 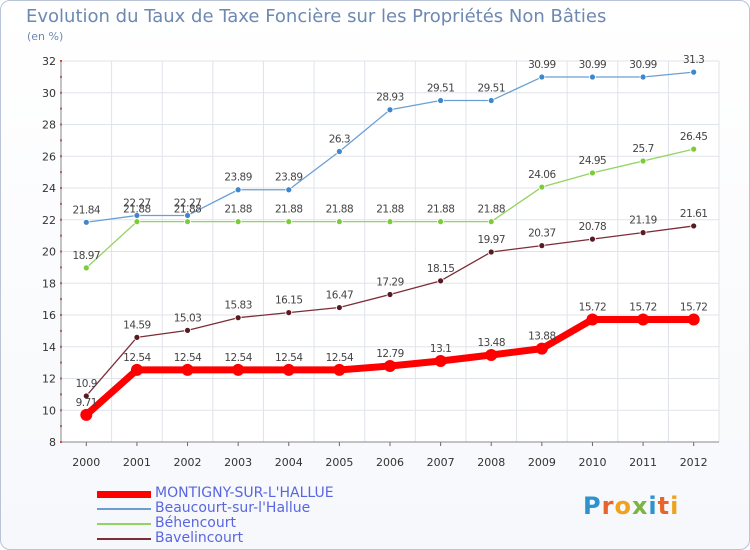 What do you see at coordinates (339, 462) in the screenshot?
I see `x-tick-label: 2005` at bounding box center [339, 462].